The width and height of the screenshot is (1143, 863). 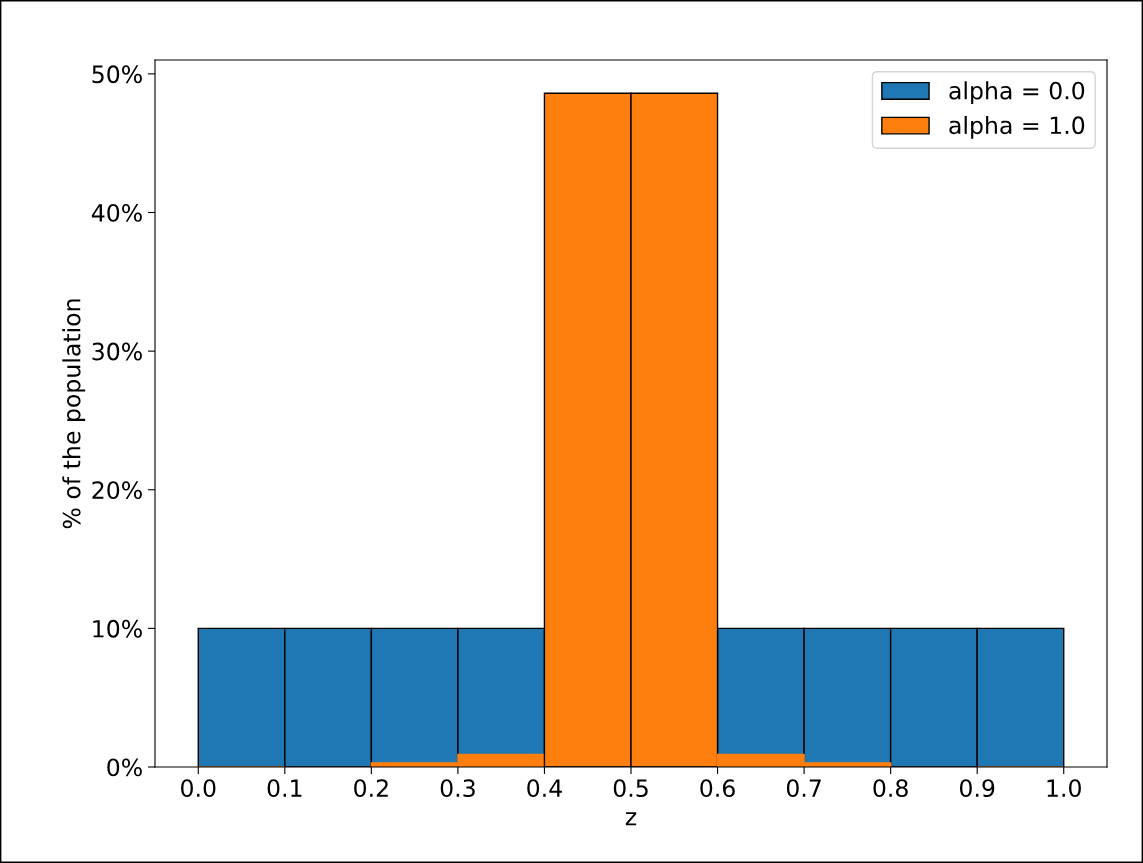 I want to click on y-tick-label: 0%, so click(x=124, y=767).